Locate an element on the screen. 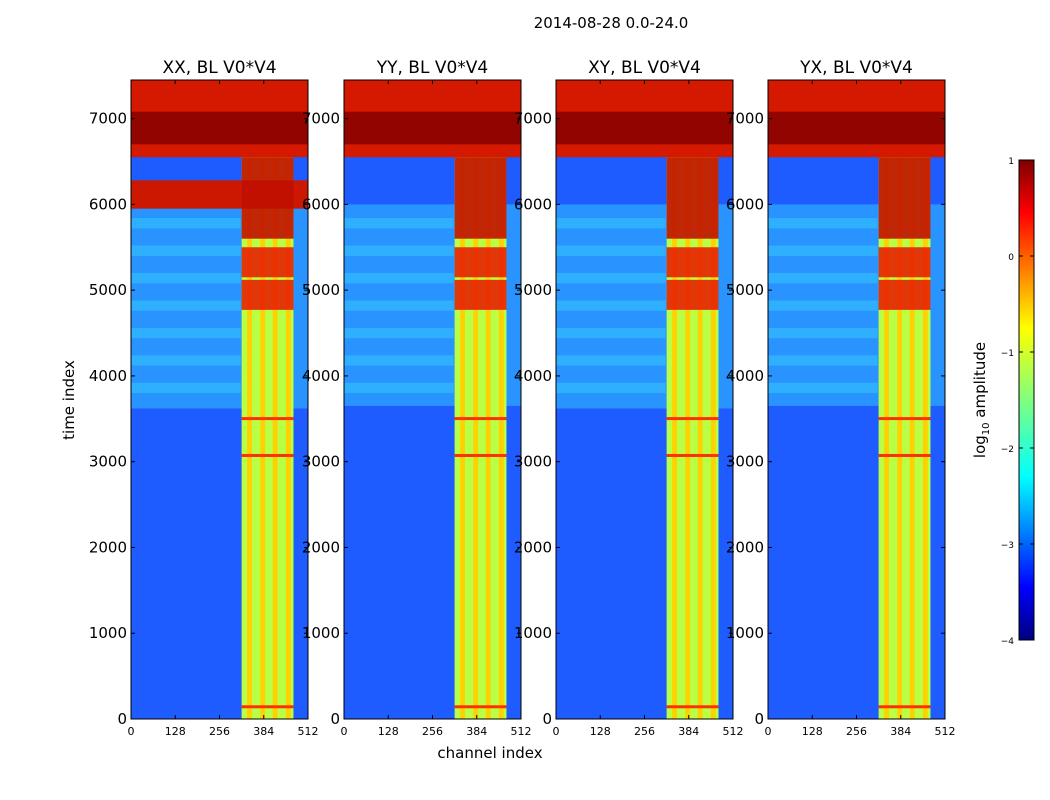 This screenshot has height=800, width=1050. y-tick-label: 6000 is located at coordinates (533, 204).